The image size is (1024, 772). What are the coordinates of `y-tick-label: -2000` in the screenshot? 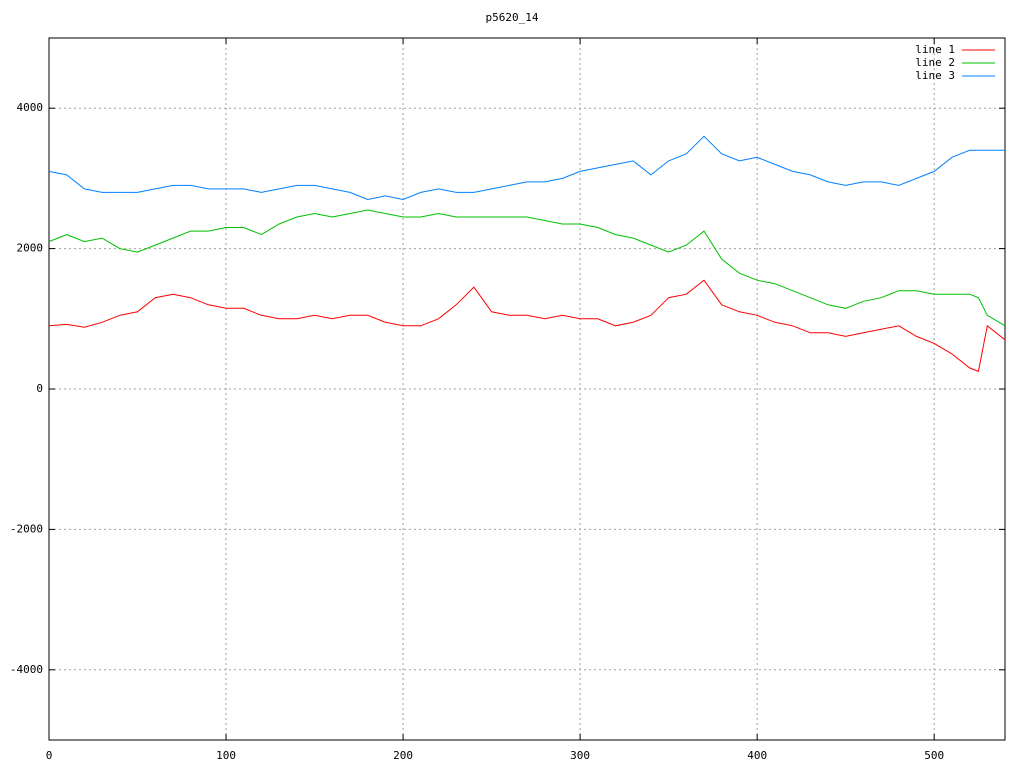 It's located at (26, 528).